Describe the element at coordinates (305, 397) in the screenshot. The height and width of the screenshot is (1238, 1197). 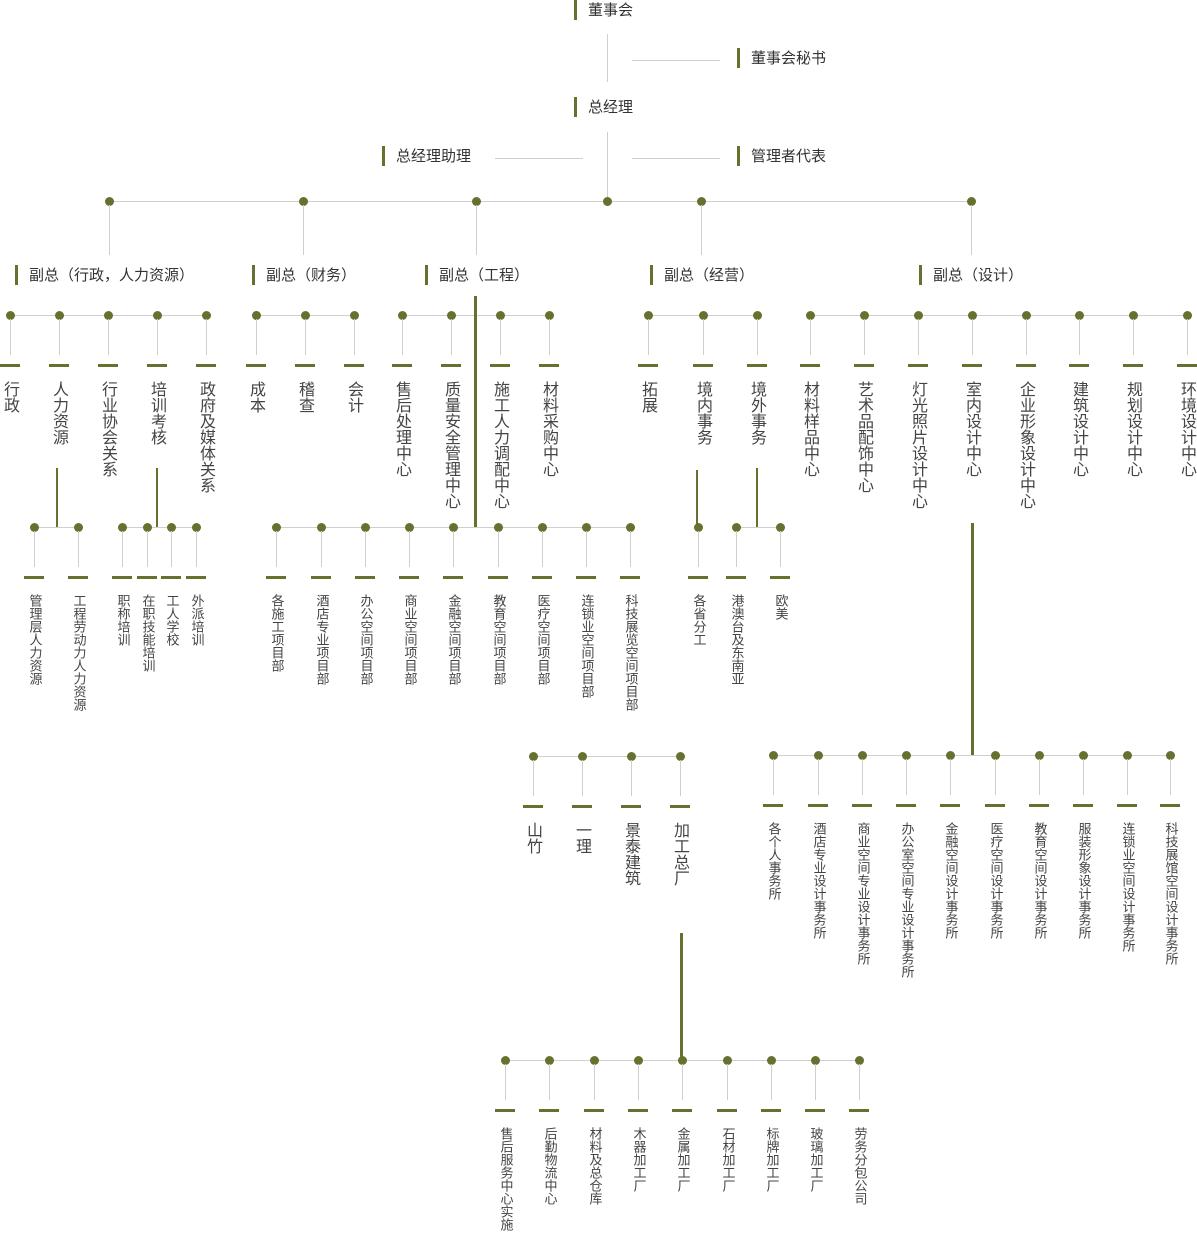
I see `node-label: 稽查` at that location.